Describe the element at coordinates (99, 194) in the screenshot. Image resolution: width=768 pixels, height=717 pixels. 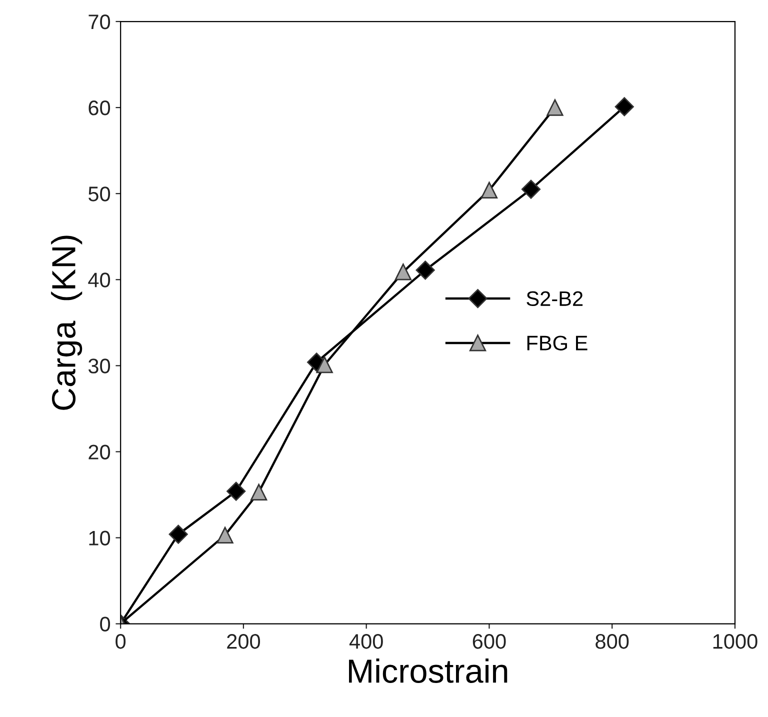
I see `y-tick-label: 50` at that location.